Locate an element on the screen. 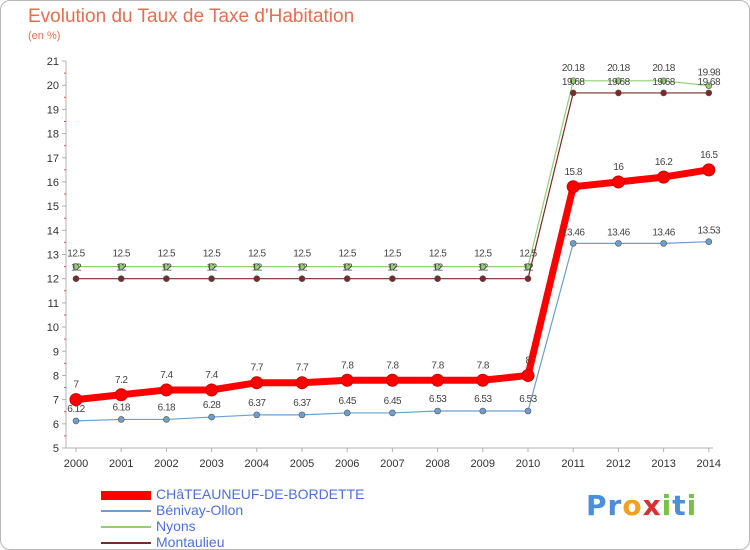  data-label: 7 is located at coordinates (76, 385).